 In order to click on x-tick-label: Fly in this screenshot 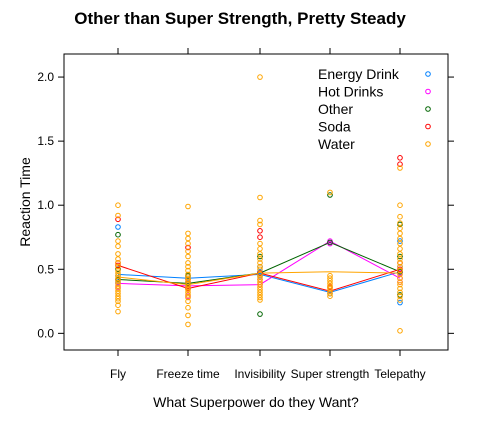, I will do `click(118, 374)`.